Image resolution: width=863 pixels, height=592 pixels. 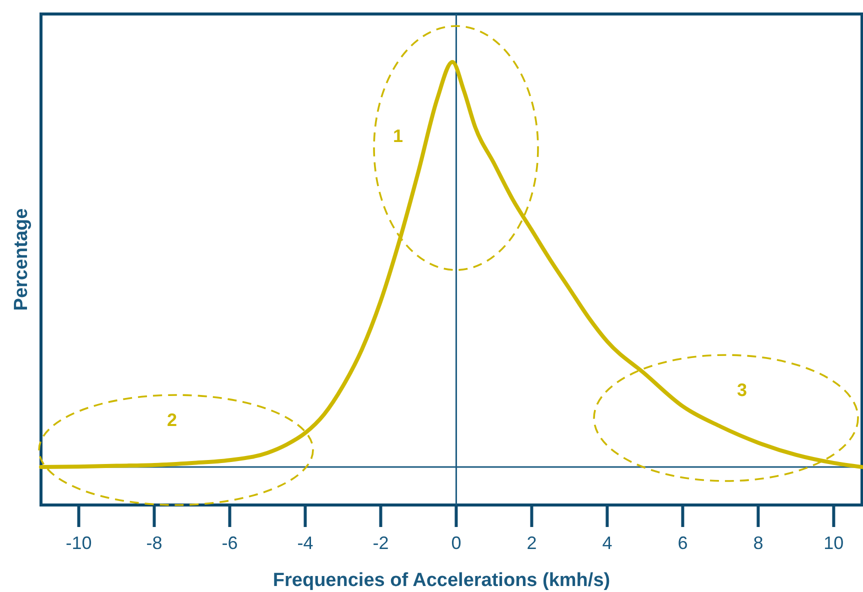 What do you see at coordinates (154, 543) in the screenshot?
I see `x-tick-label: -8` at bounding box center [154, 543].